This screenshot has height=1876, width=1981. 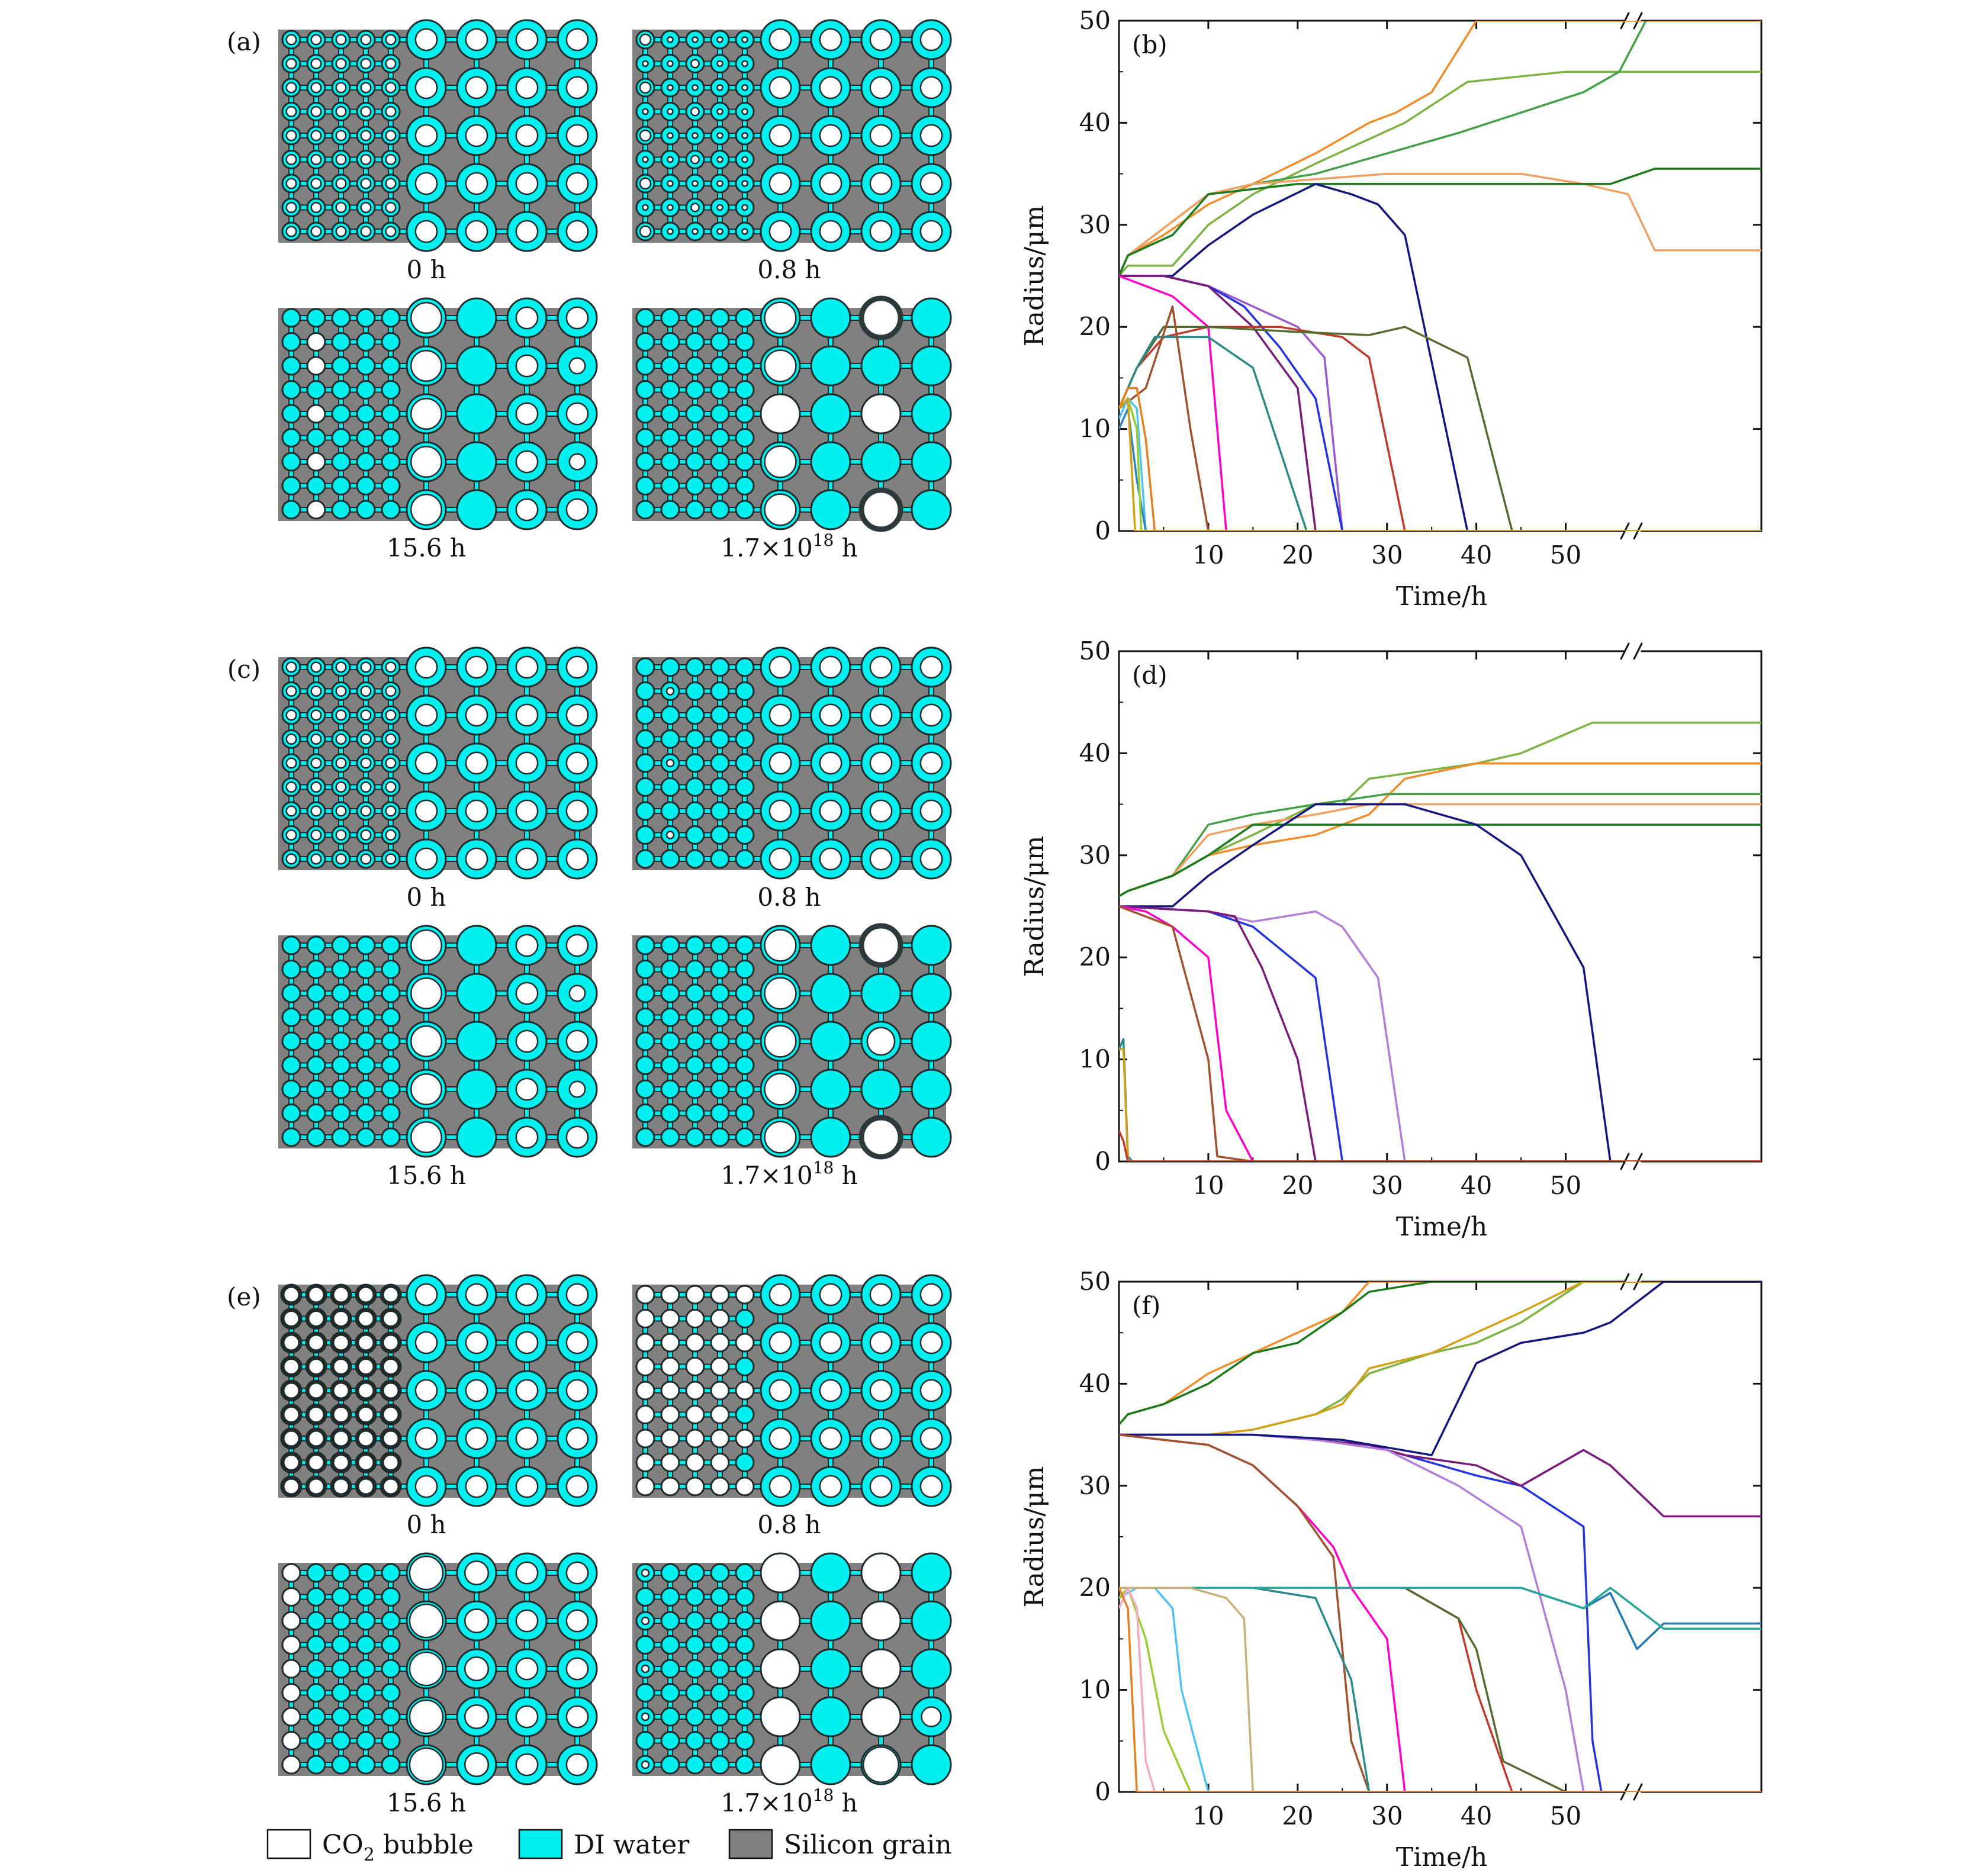 I want to click on x-axis-label: Time/h, so click(x=1441, y=1857).